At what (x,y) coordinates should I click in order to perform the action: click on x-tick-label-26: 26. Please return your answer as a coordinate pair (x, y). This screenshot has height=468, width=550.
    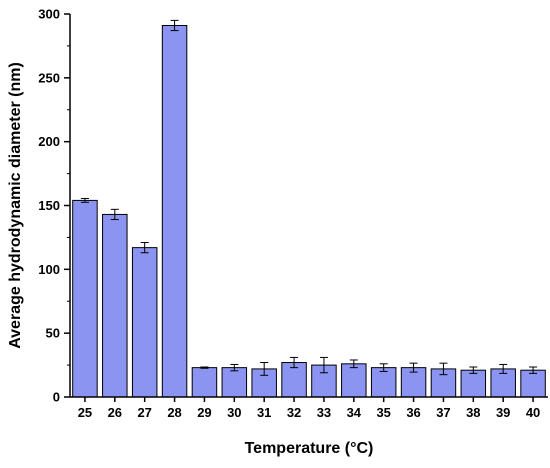
    Looking at the image, I should click on (115, 412).